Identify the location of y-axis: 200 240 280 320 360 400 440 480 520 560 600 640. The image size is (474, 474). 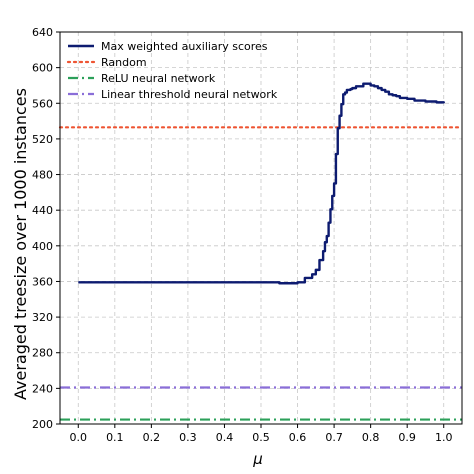
(46, 228).